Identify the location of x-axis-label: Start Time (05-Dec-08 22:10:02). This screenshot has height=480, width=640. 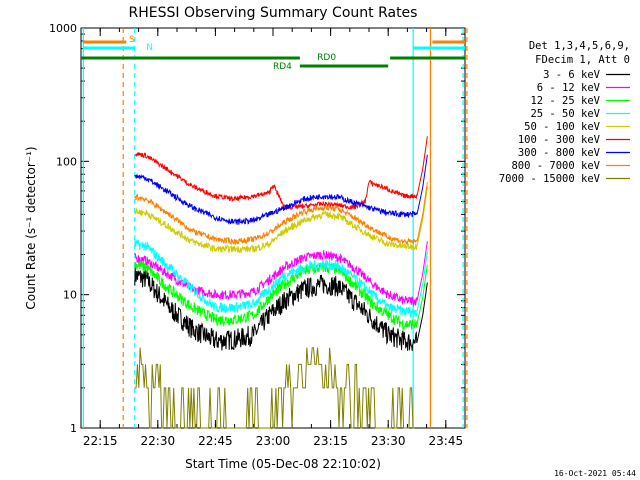
(283, 464).